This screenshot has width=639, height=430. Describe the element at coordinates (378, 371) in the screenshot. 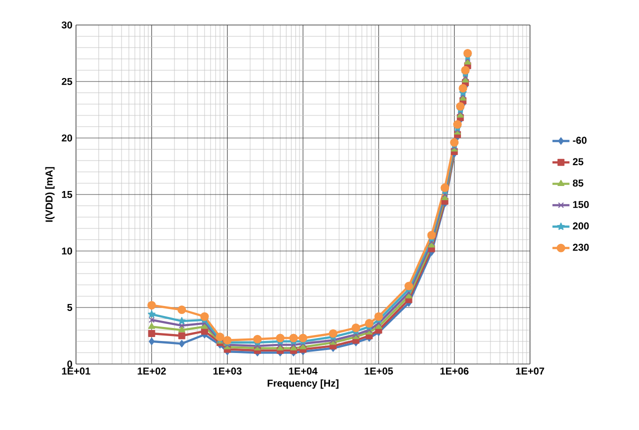

I see `x-tick-label: 1E+05` at that location.